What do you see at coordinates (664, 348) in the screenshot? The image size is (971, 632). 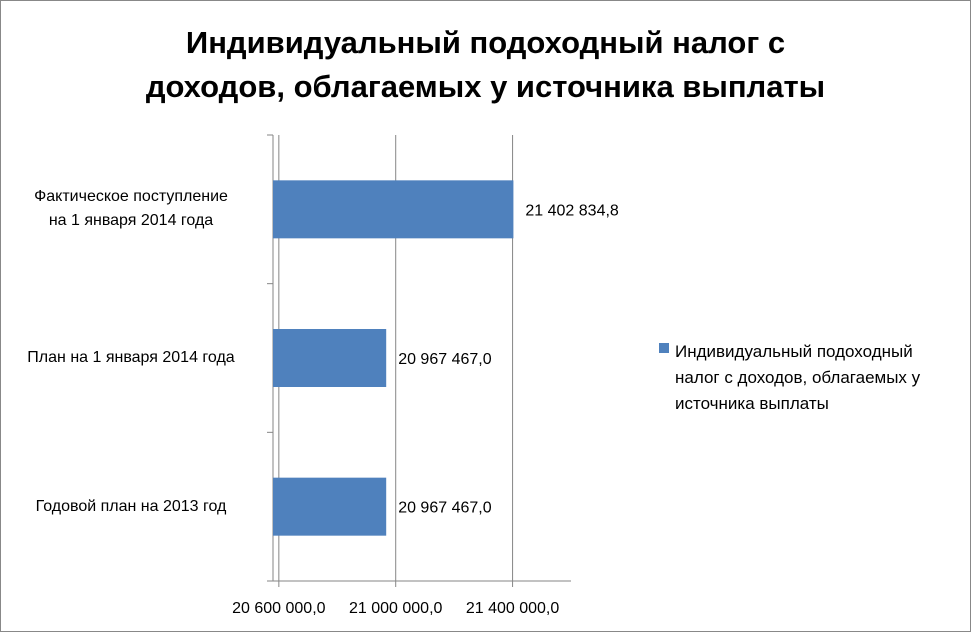 I see `legend-swatch` at bounding box center [664, 348].